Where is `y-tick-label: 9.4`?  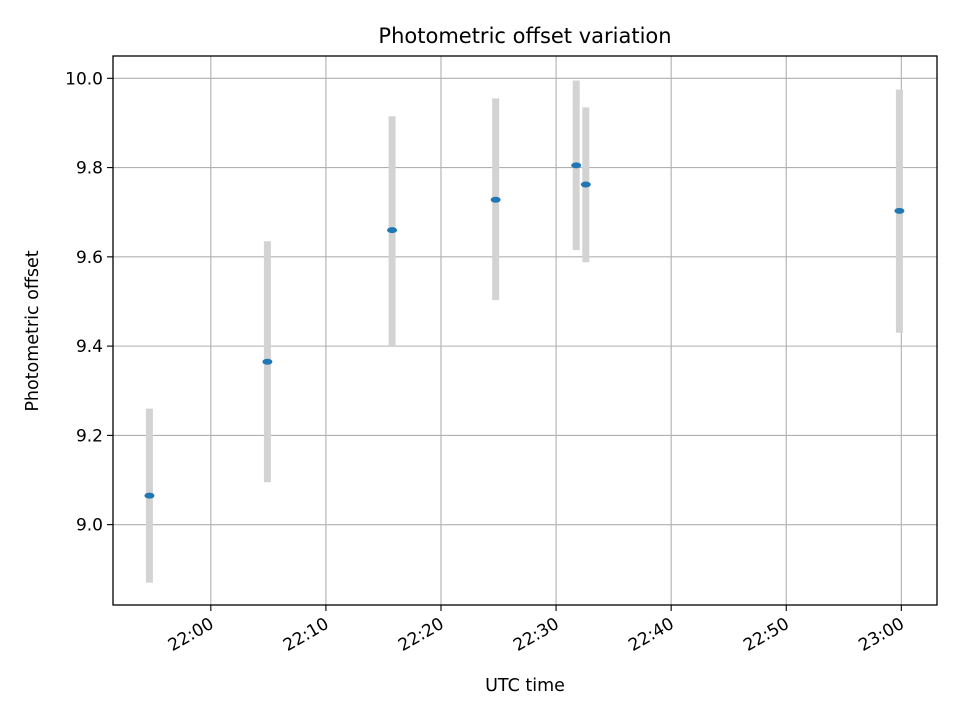 y-tick-label: 9.4 is located at coordinates (89, 347).